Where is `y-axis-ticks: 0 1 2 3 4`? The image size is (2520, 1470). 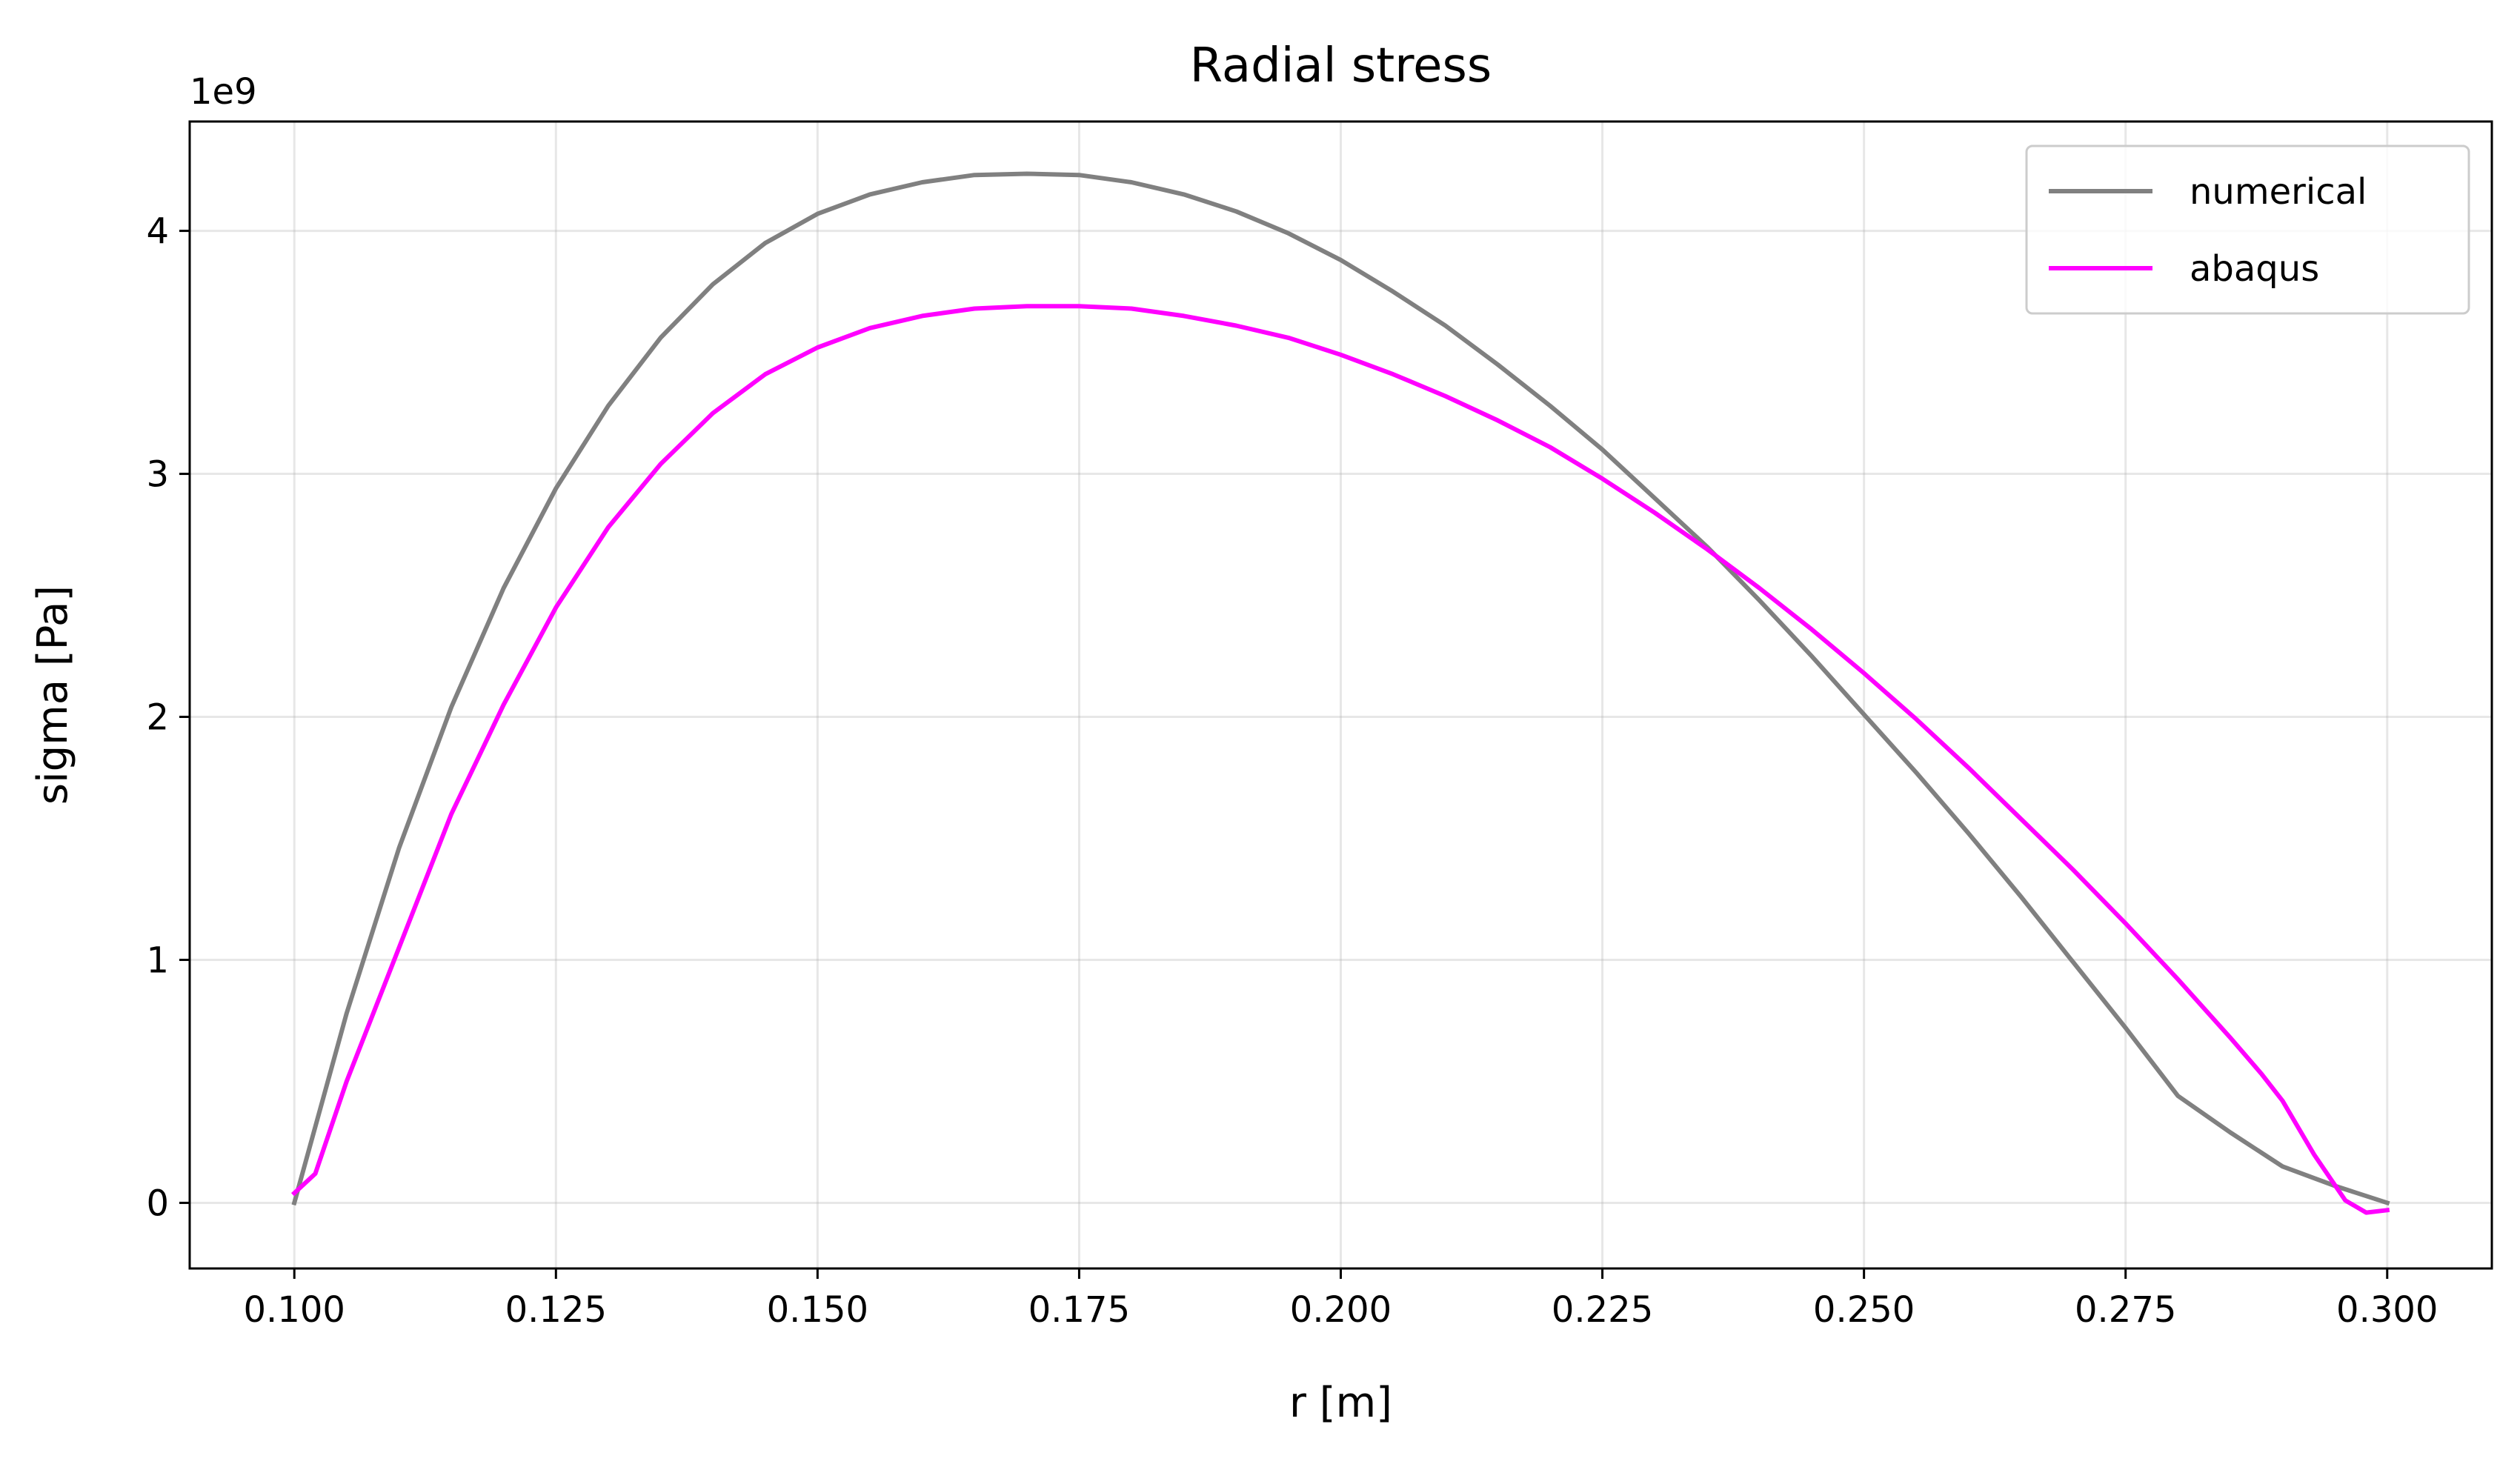
y-axis-ticks: 0 1 2 3 4 is located at coordinates (168, 717).